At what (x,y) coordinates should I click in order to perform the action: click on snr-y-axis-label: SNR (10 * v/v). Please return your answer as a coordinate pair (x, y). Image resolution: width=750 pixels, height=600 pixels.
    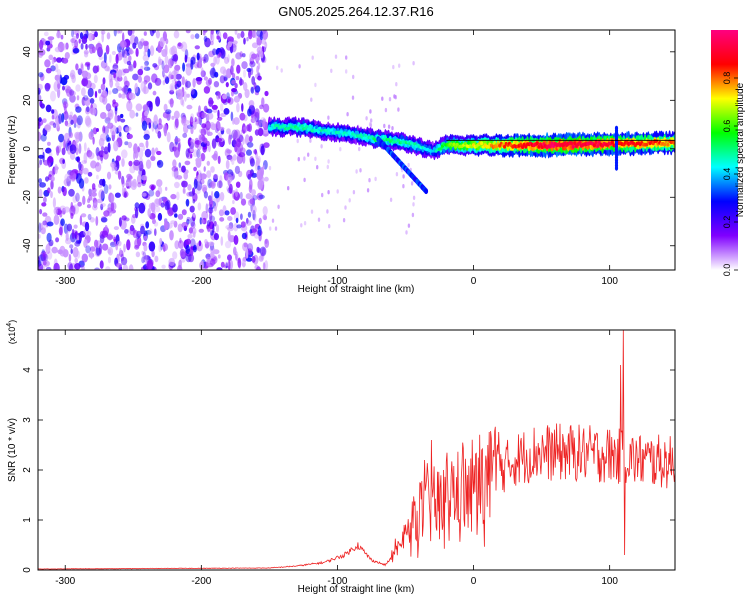
    Looking at the image, I should click on (12, 450).